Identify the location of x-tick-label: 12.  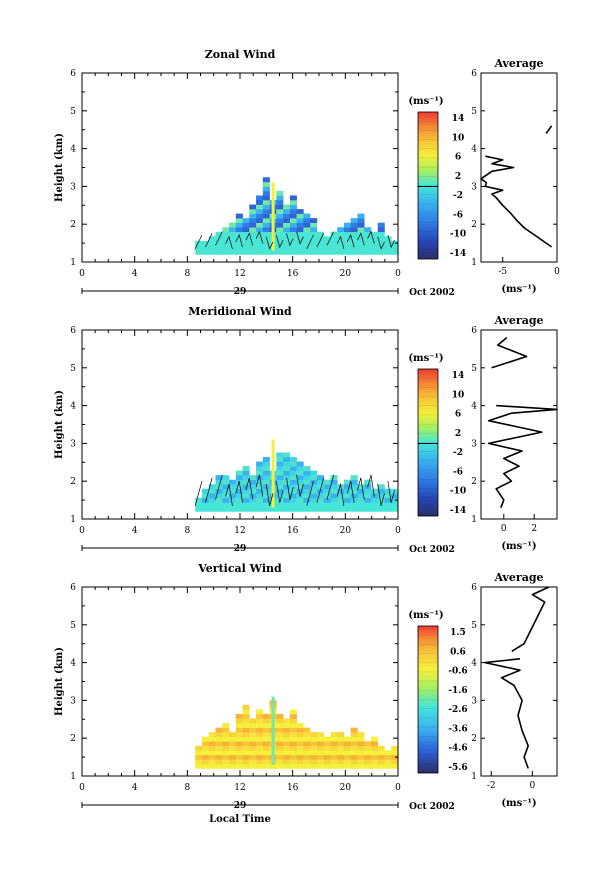
(239, 531).